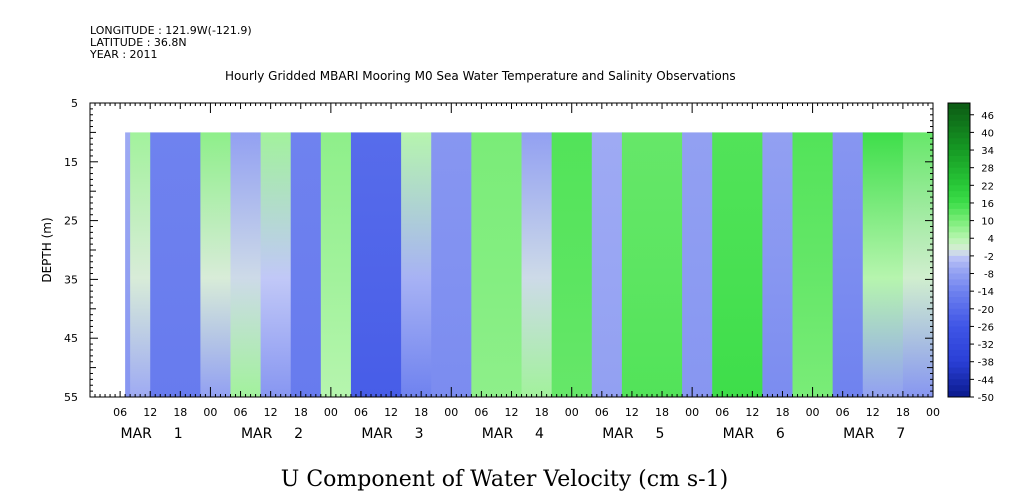 This screenshot has width=1009, height=504. What do you see at coordinates (71, 338) in the screenshot?
I see `y-tick-label: 45` at bounding box center [71, 338].